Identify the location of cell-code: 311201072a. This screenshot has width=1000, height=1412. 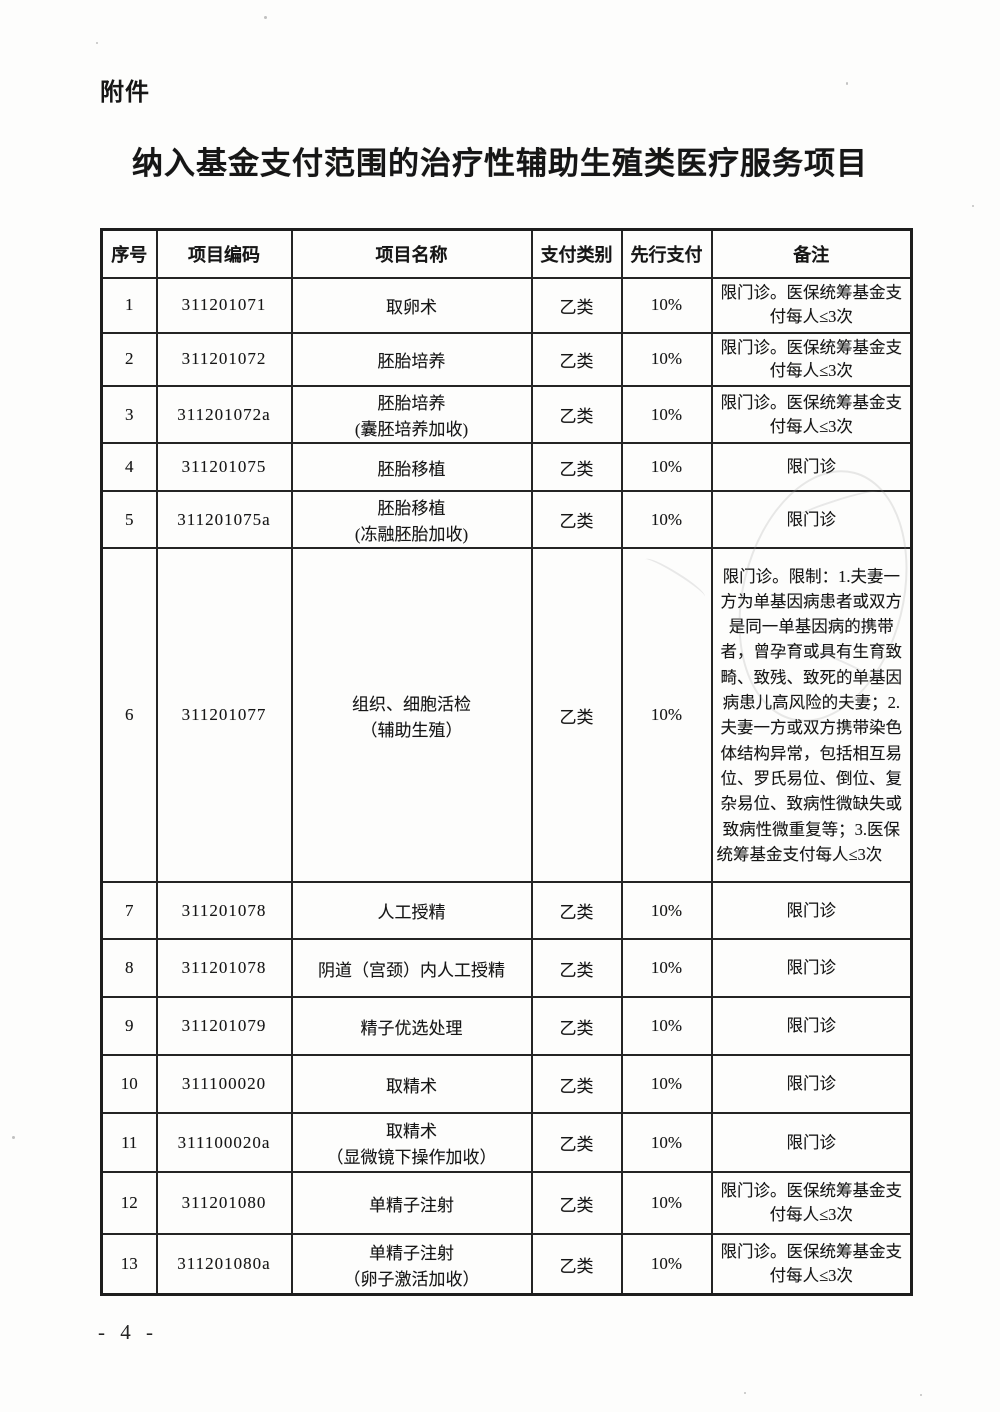
(224, 415).